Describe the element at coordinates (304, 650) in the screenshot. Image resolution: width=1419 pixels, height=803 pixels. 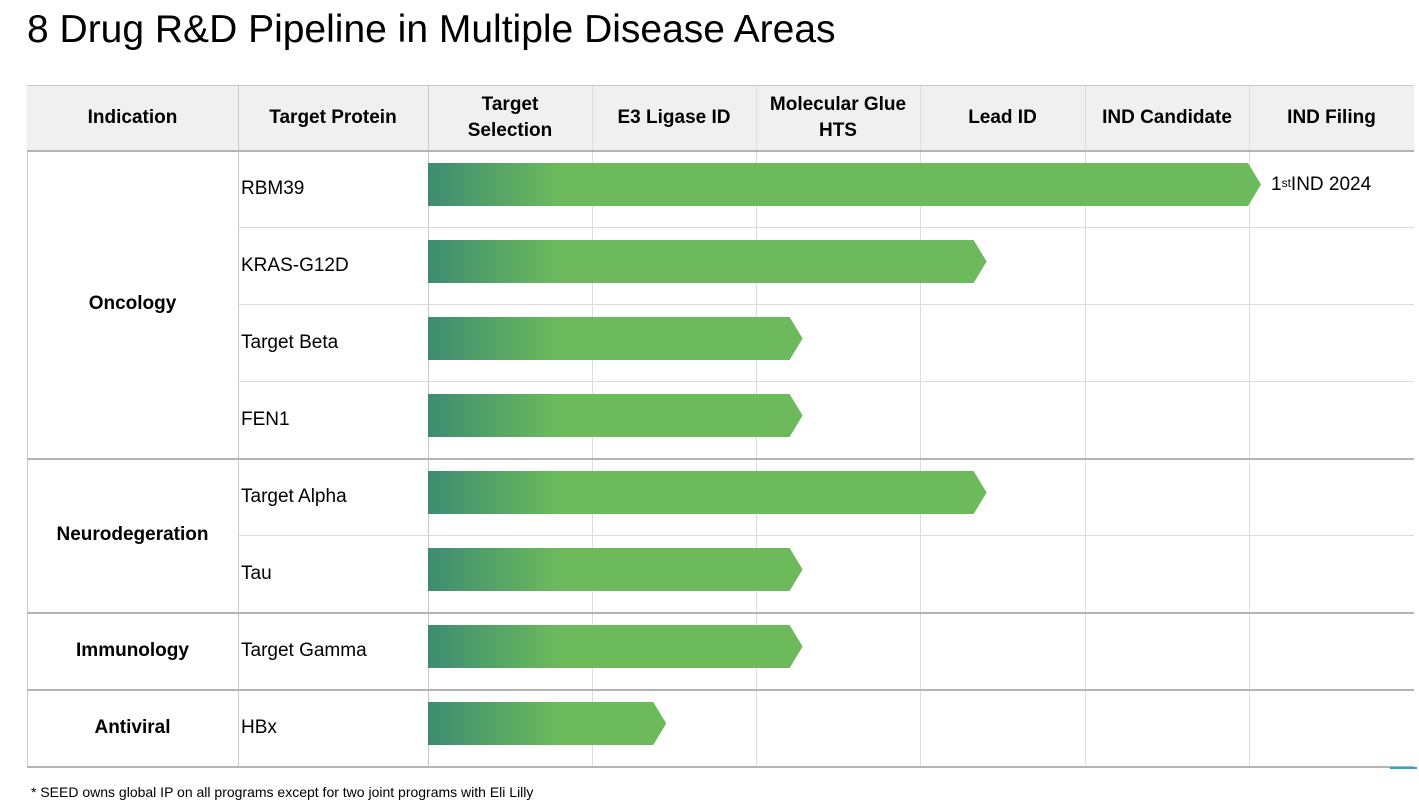
I see `target-protein-target-gamma: Target Gamma` at that location.